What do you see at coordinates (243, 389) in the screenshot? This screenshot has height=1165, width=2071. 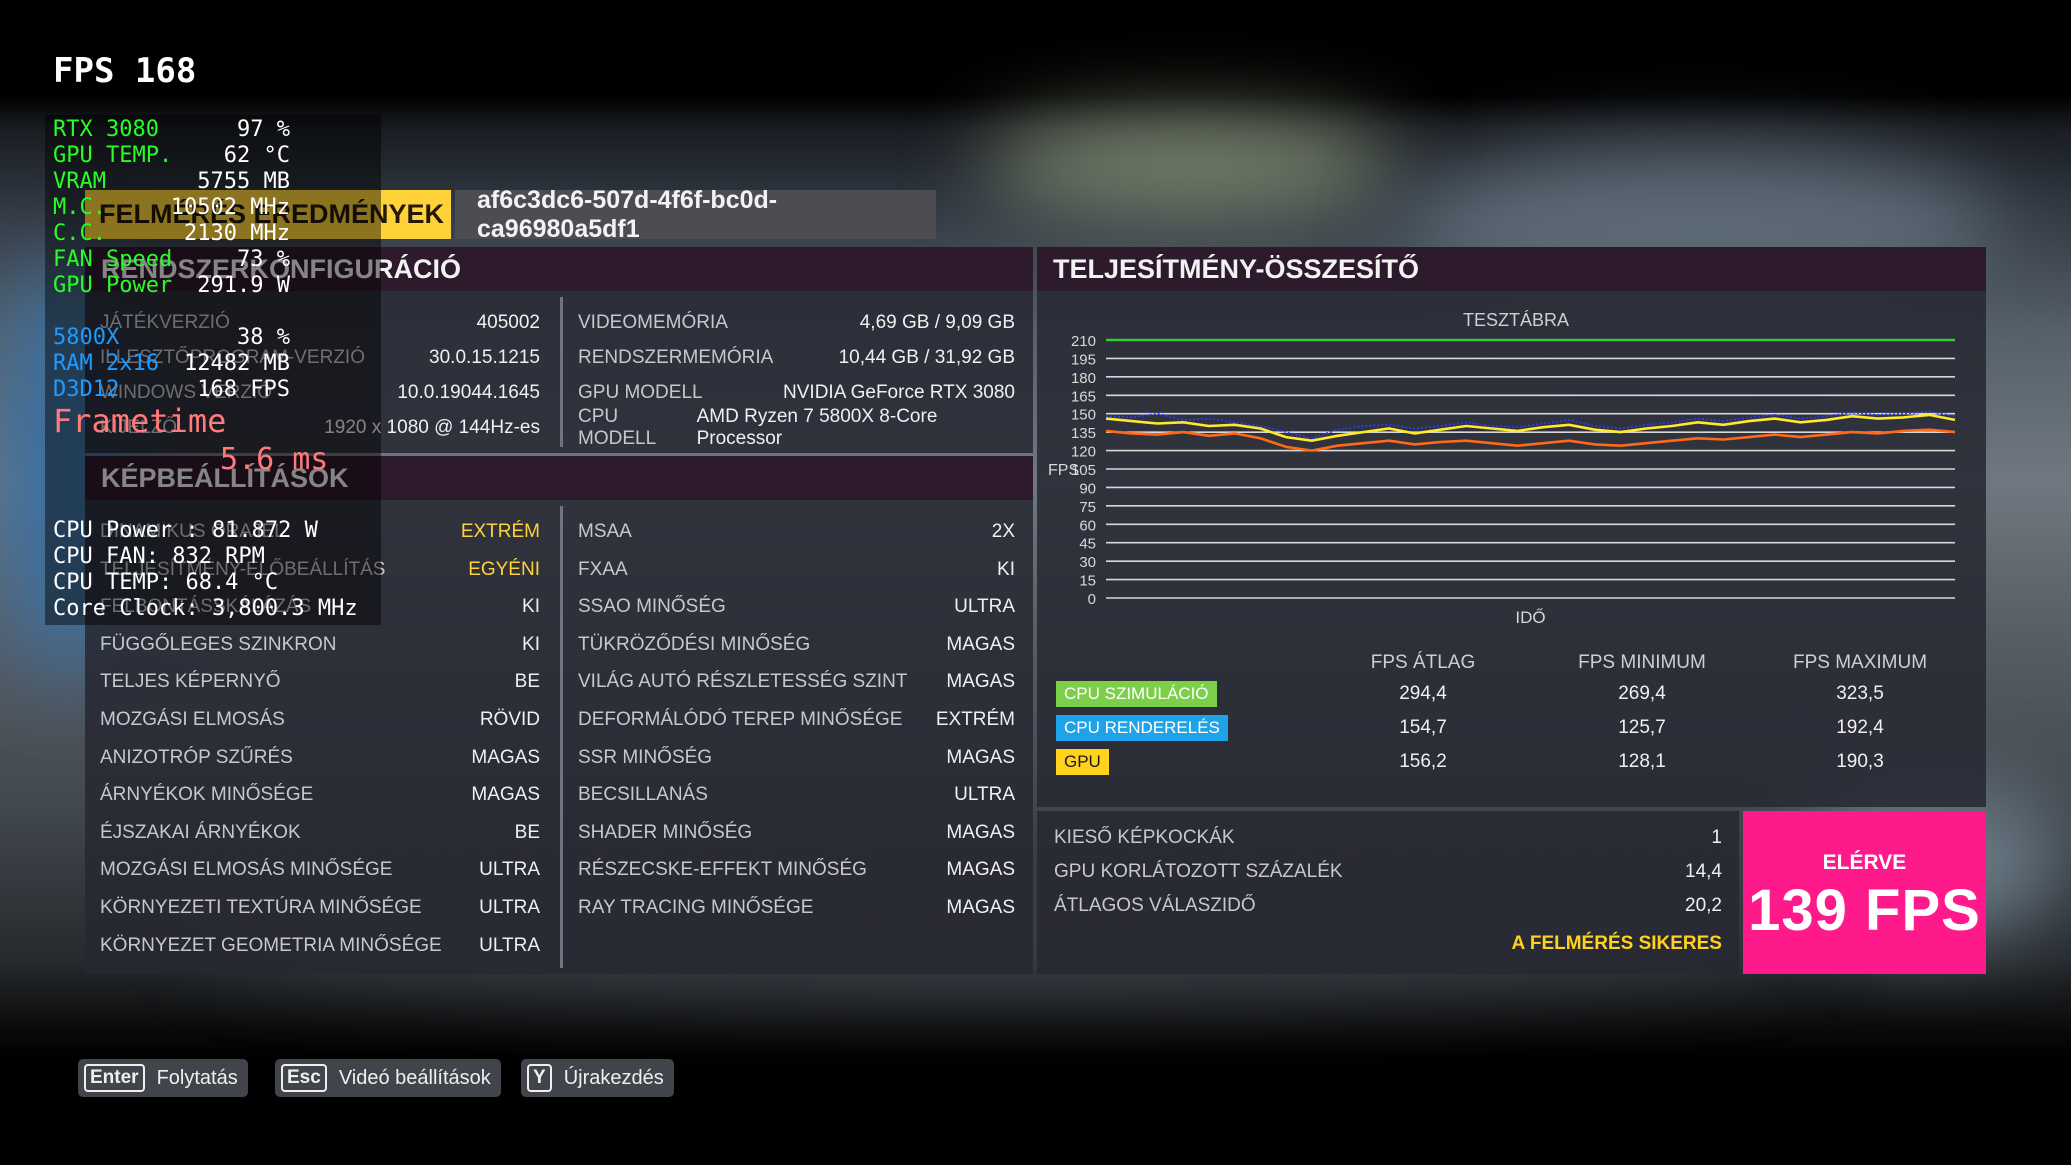 I see `osd-value-text: 168 FPS` at bounding box center [243, 389].